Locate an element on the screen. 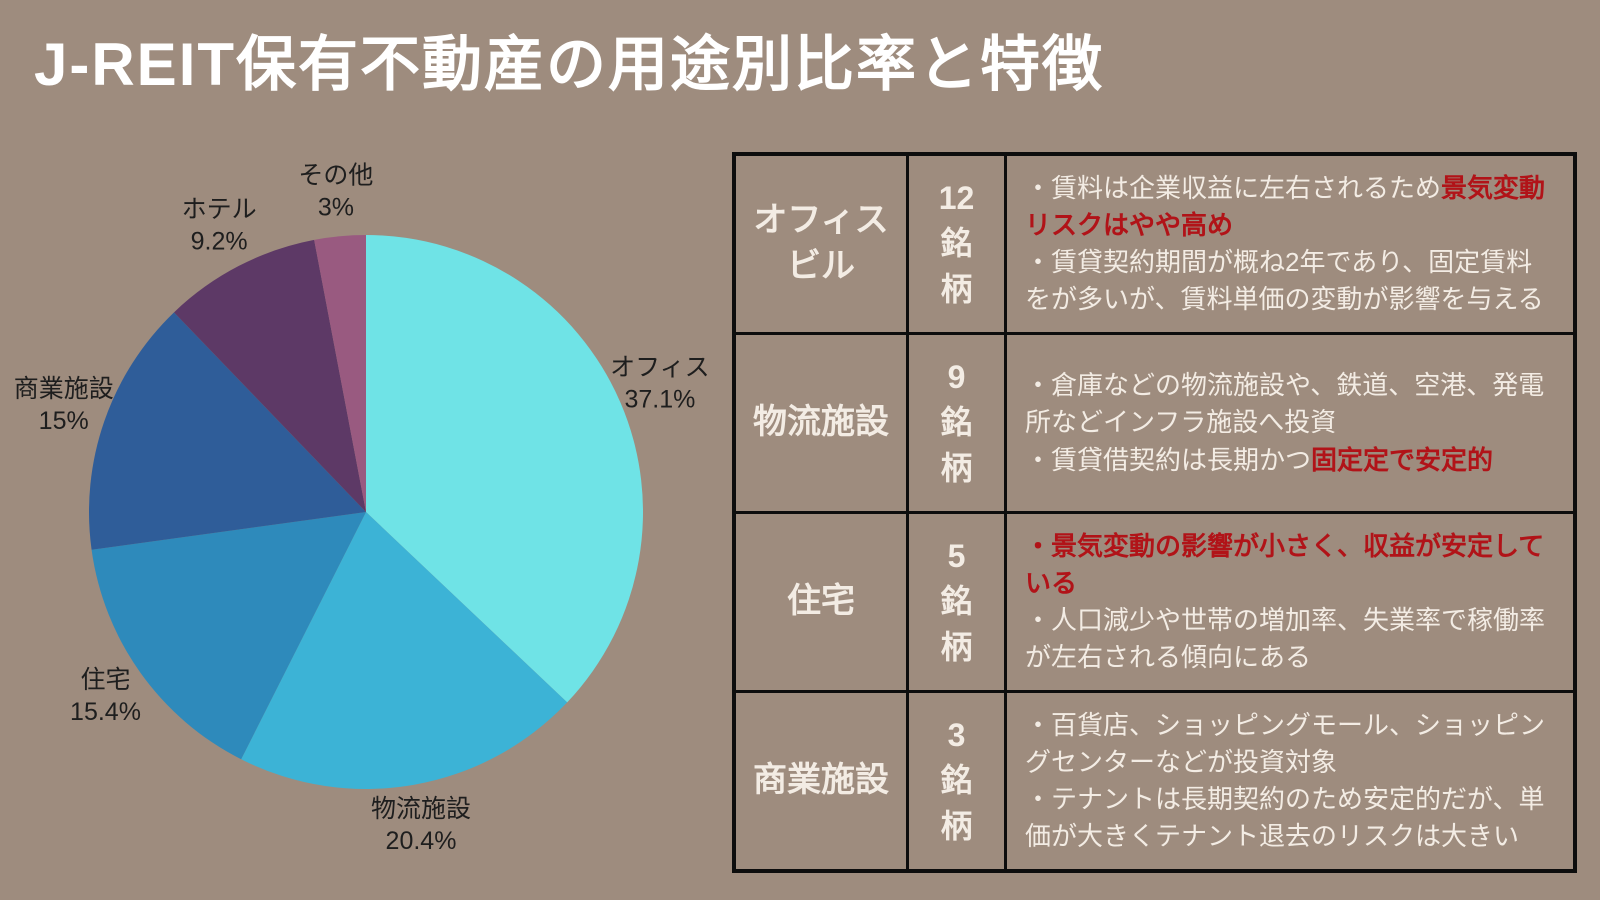 The width and height of the screenshot is (1600, 900). bullet-line: ・人口減少や世帯の増加率、失業率で稼働率が左右される傾向にある is located at coordinates (1290, 639).